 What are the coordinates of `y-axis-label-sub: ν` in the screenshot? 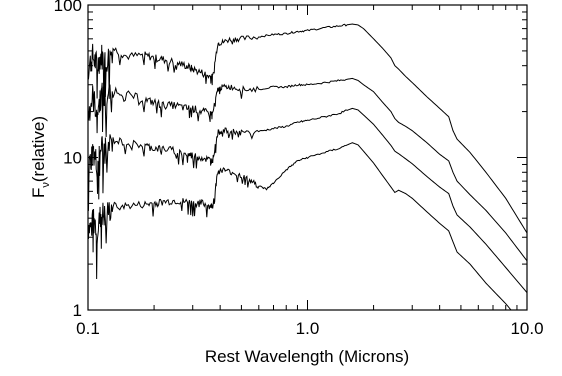 It's located at (46, 185).